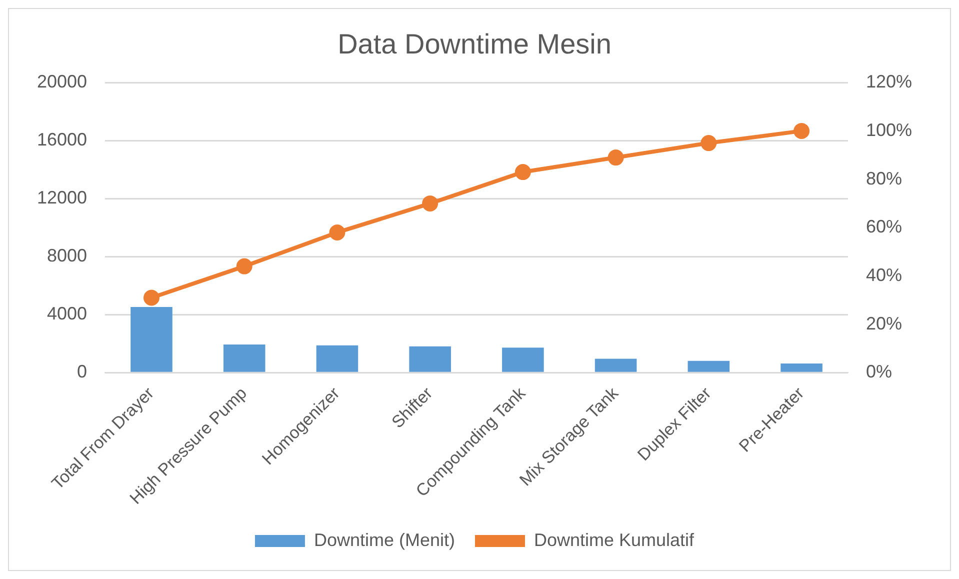  Describe the element at coordinates (884, 323) in the screenshot. I see `y2-tick-label: 20%` at that location.